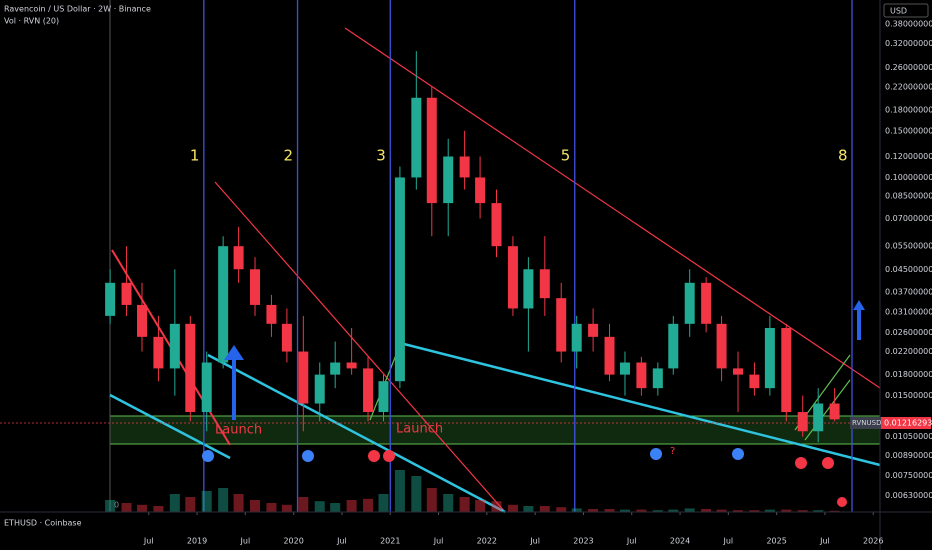 The width and height of the screenshot is (932, 550). Describe the element at coordinates (289, 156) in the screenshot. I see `event-label: 2` at that location.